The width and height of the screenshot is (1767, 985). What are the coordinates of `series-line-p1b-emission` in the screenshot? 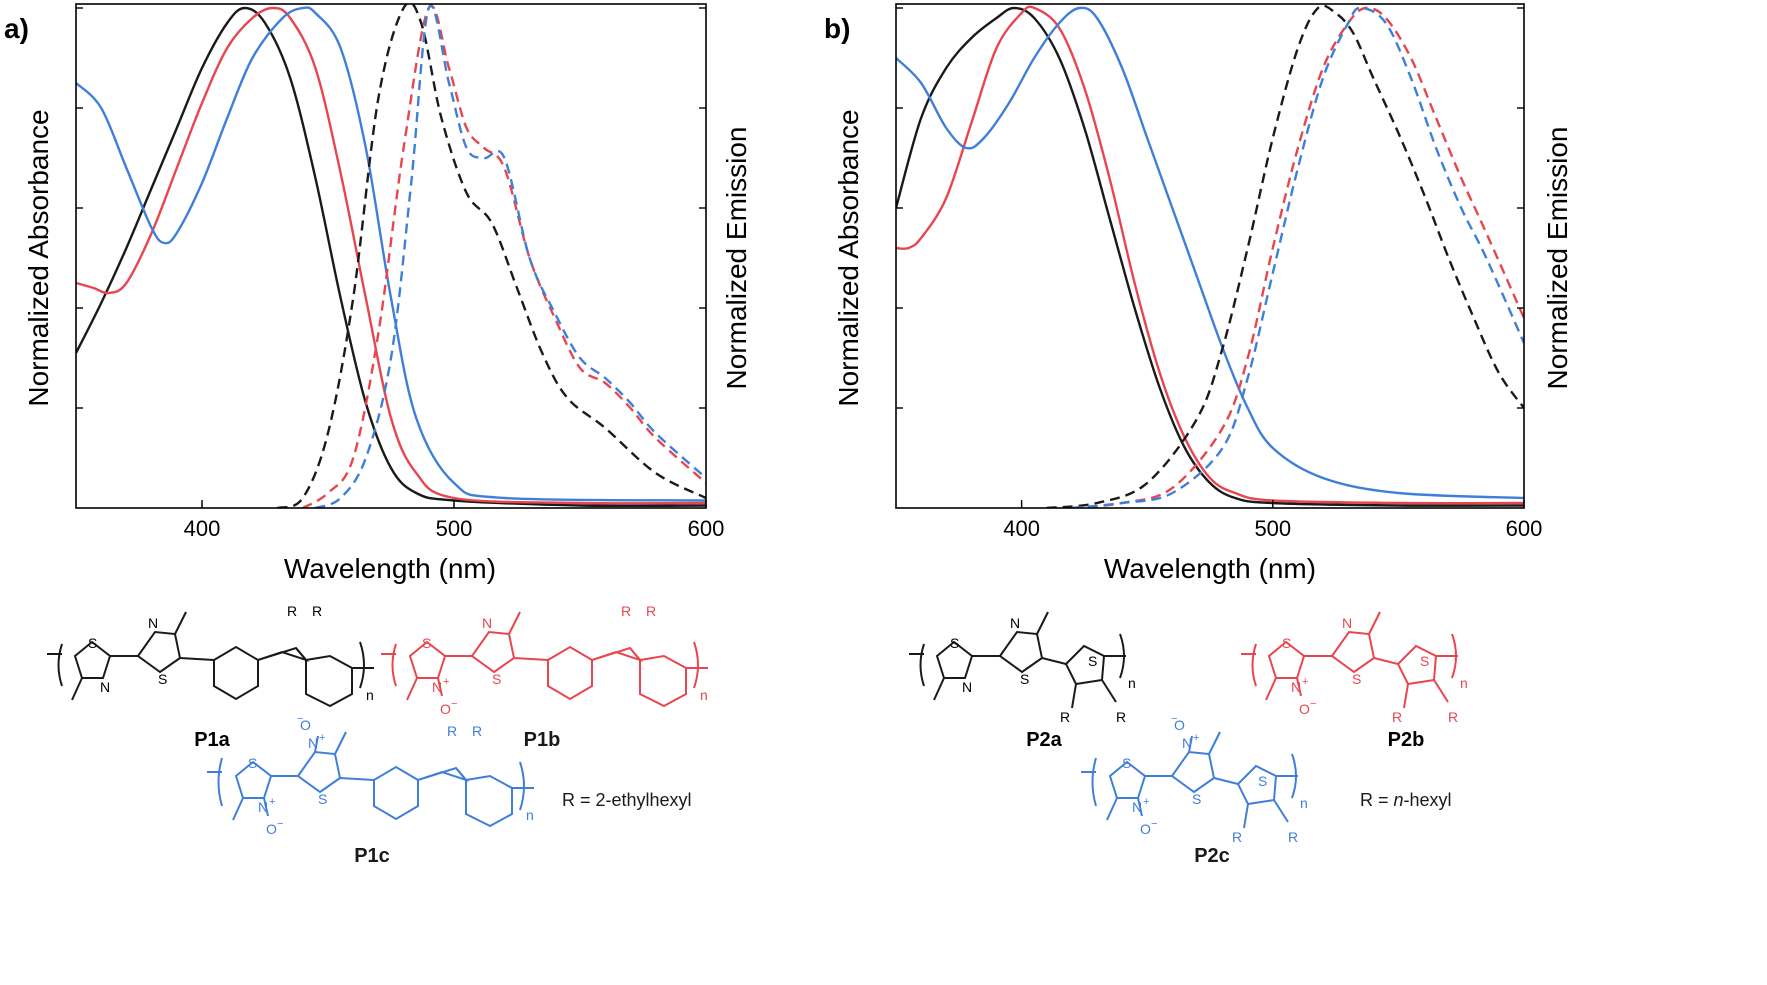 It's located at (504, 256).